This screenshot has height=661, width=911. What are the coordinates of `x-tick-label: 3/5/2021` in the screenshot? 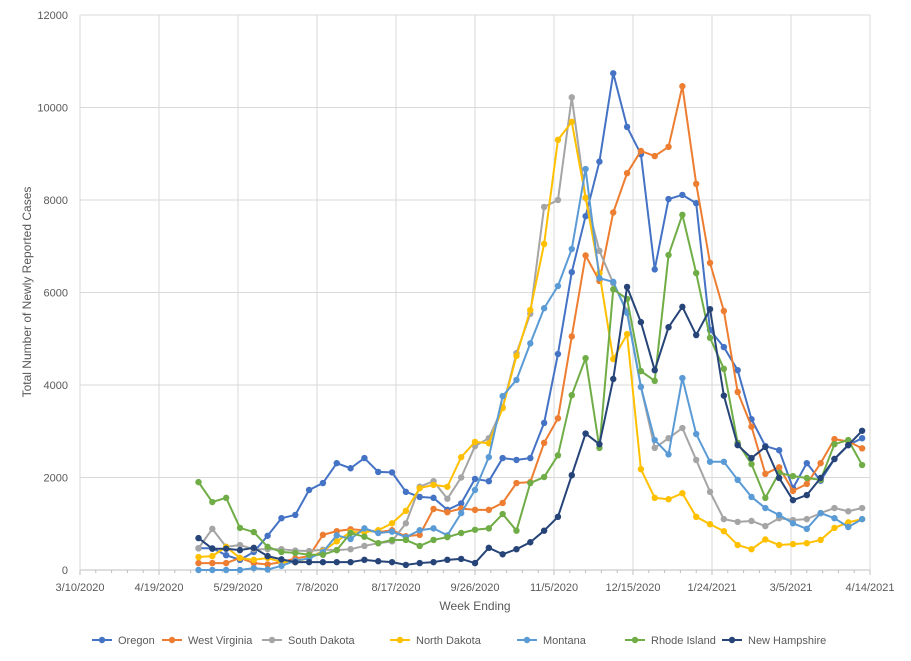 It's located at (791, 588).